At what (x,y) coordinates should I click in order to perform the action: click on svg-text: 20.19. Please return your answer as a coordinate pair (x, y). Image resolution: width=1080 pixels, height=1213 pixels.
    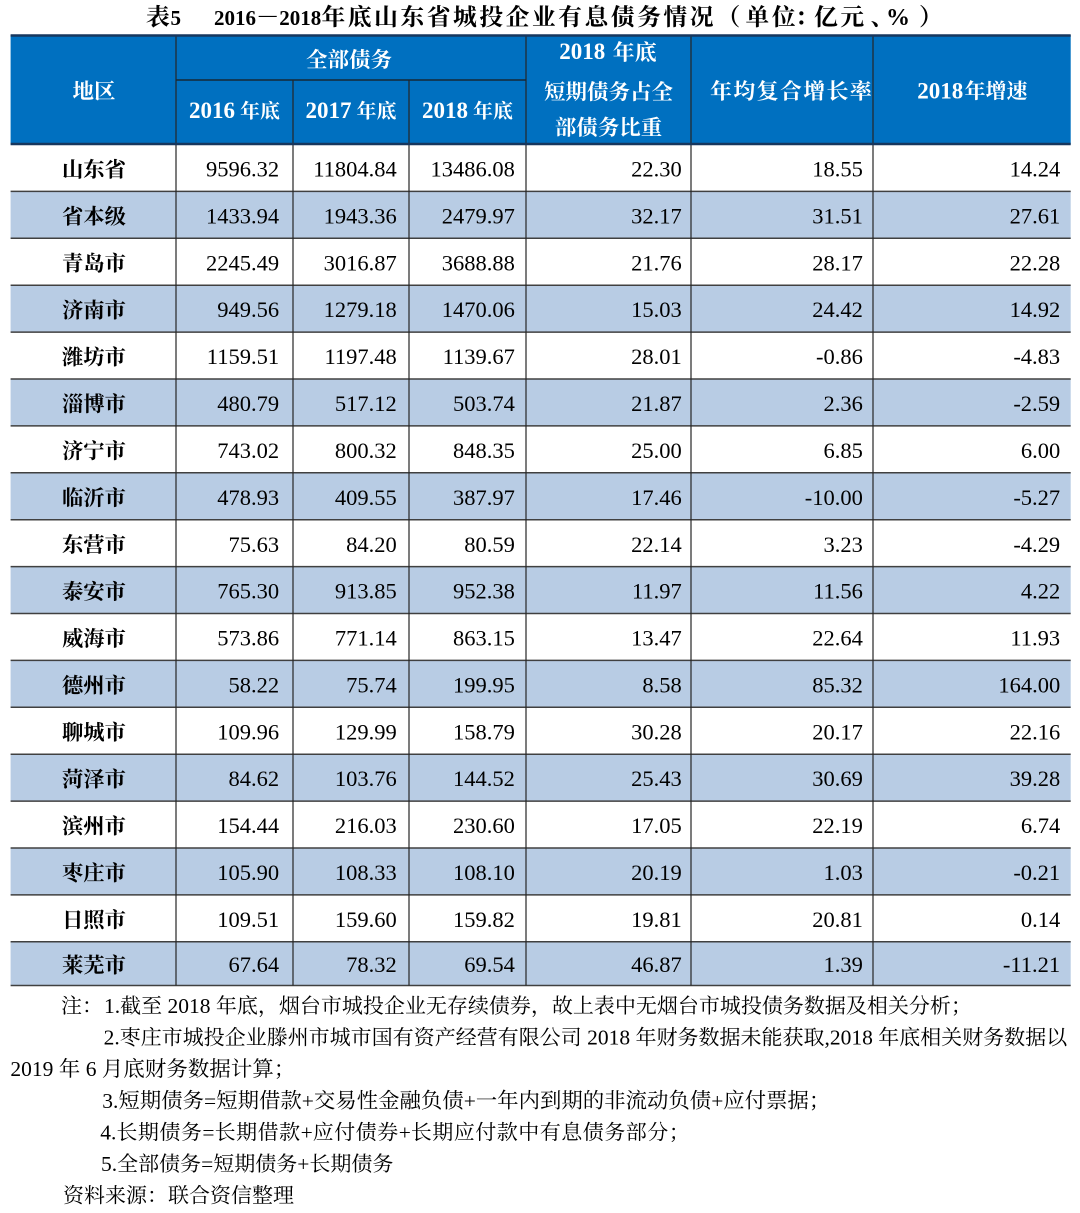
    Looking at the image, I should click on (656, 872).